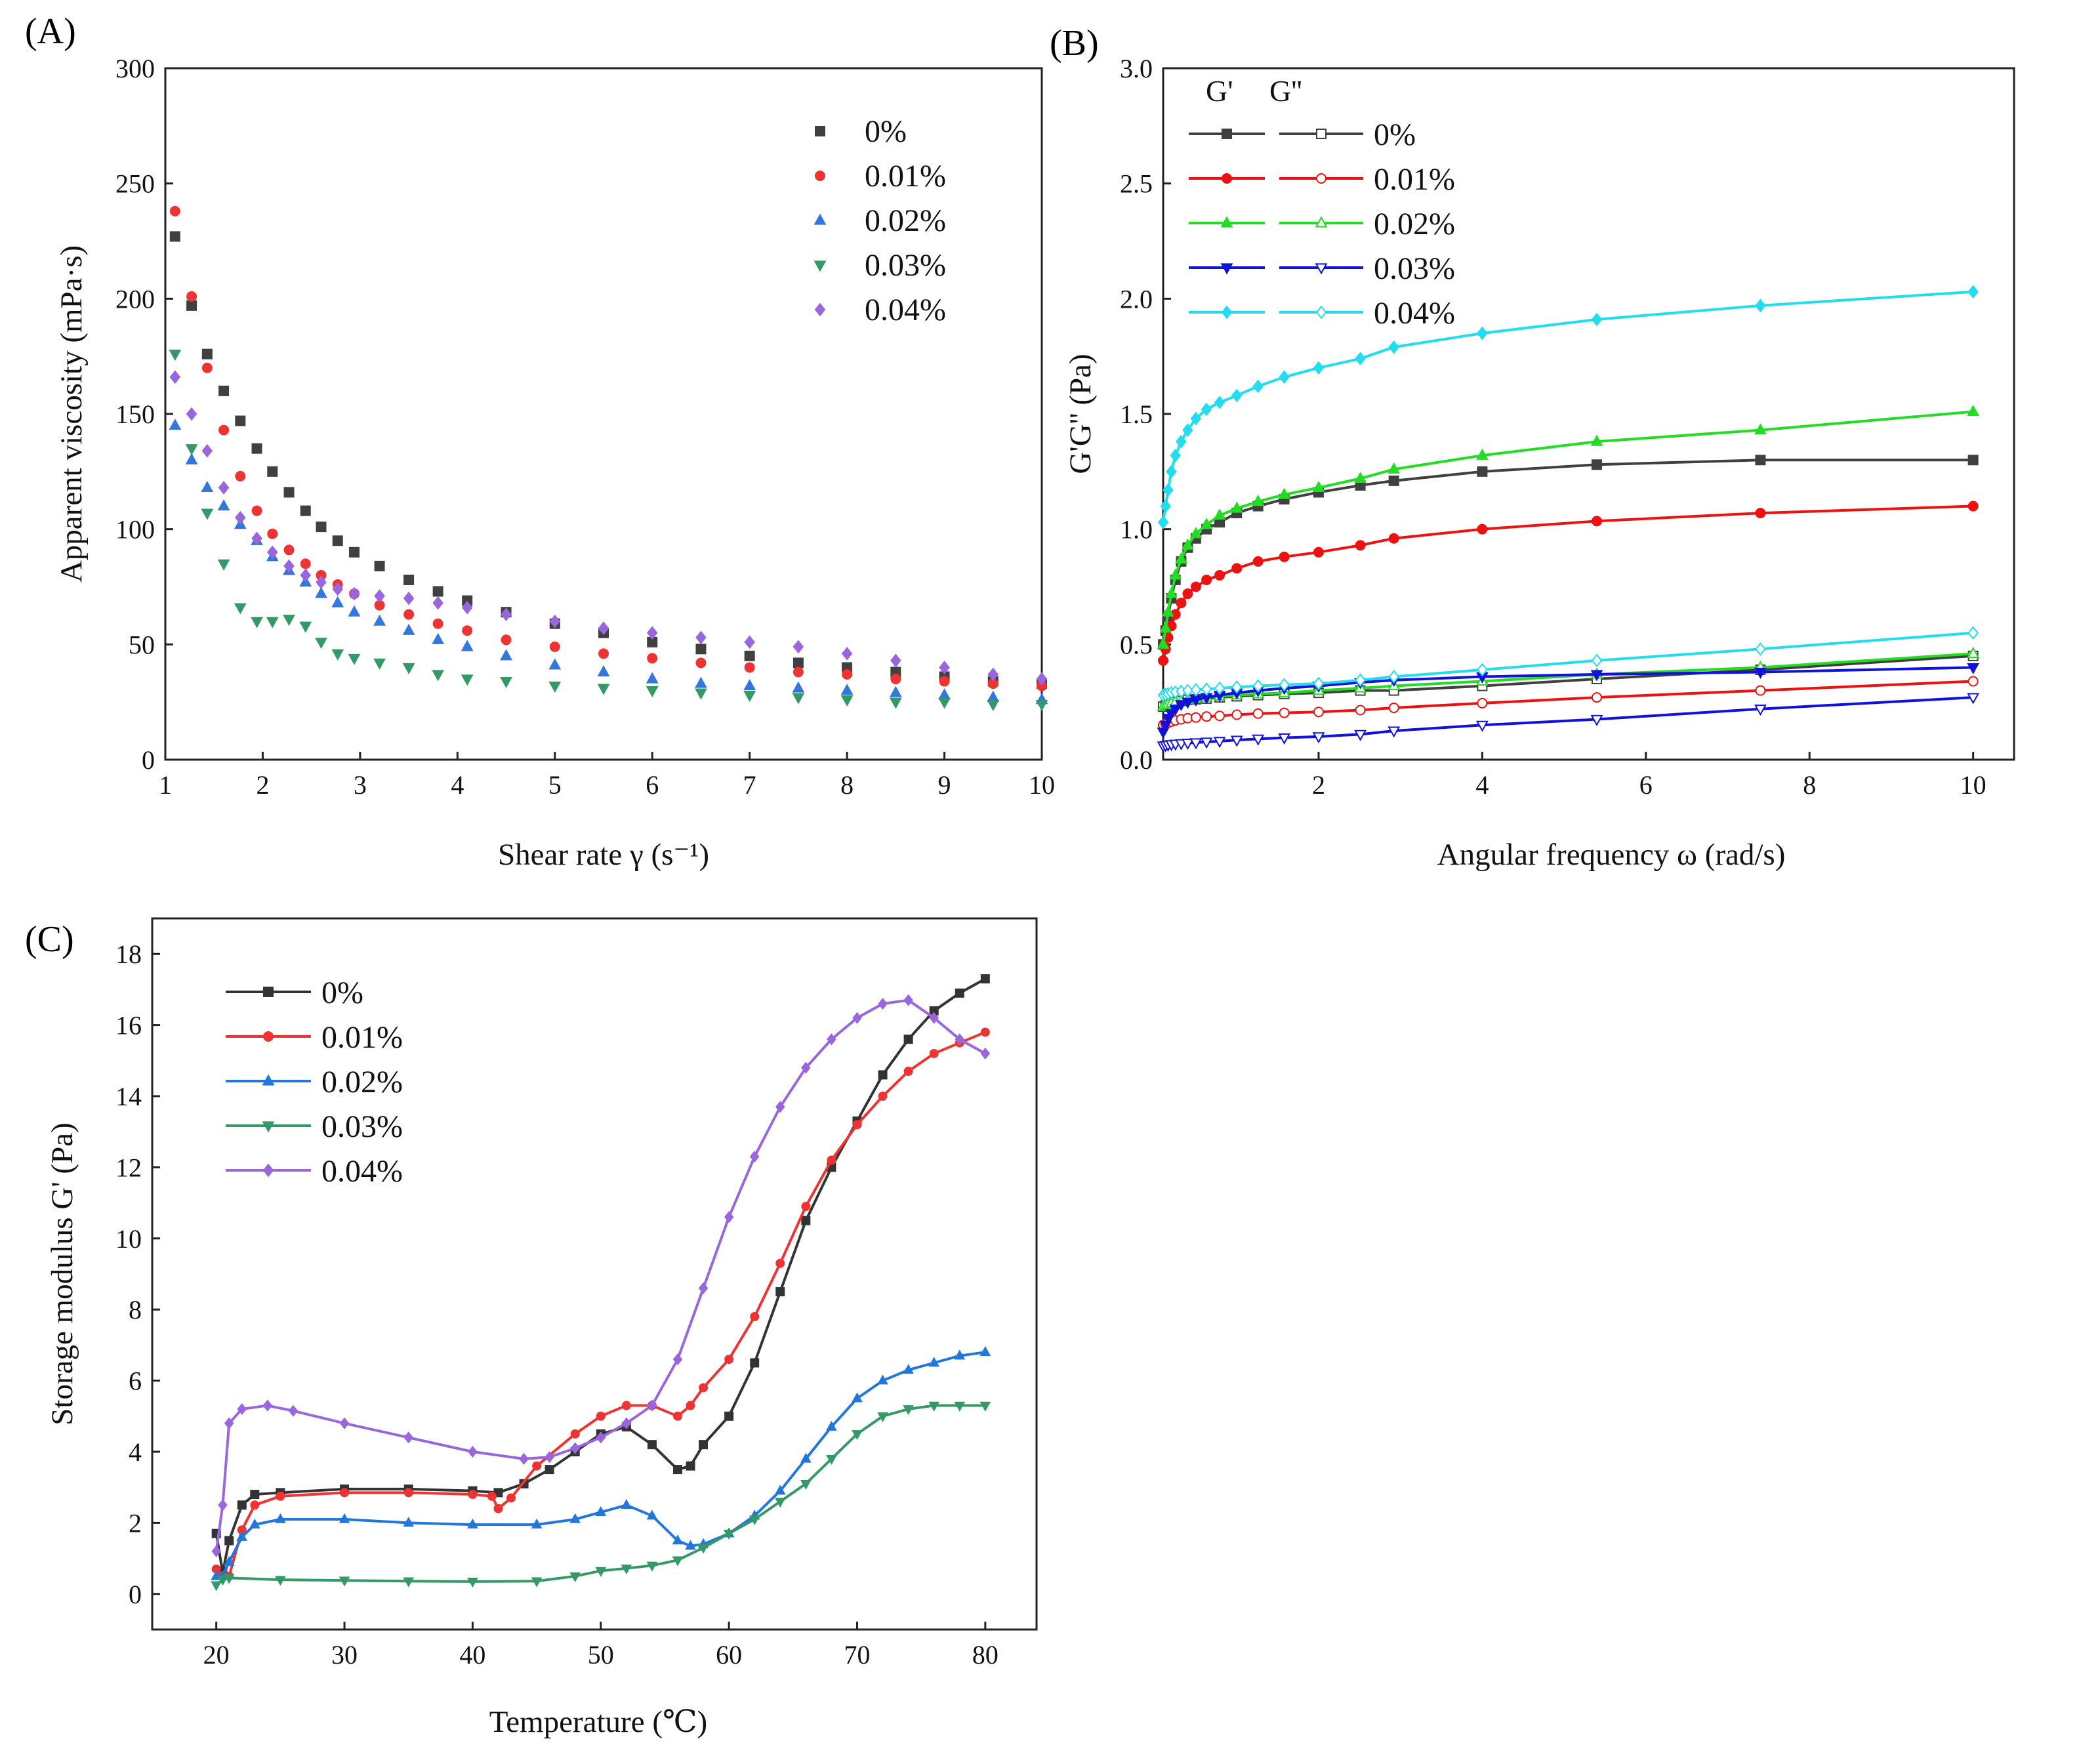 The width and height of the screenshot is (2079, 1764). Describe the element at coordinates (1646, 785) in the screenshot. I see `panel-b-x-tick-label: 6` at that location.